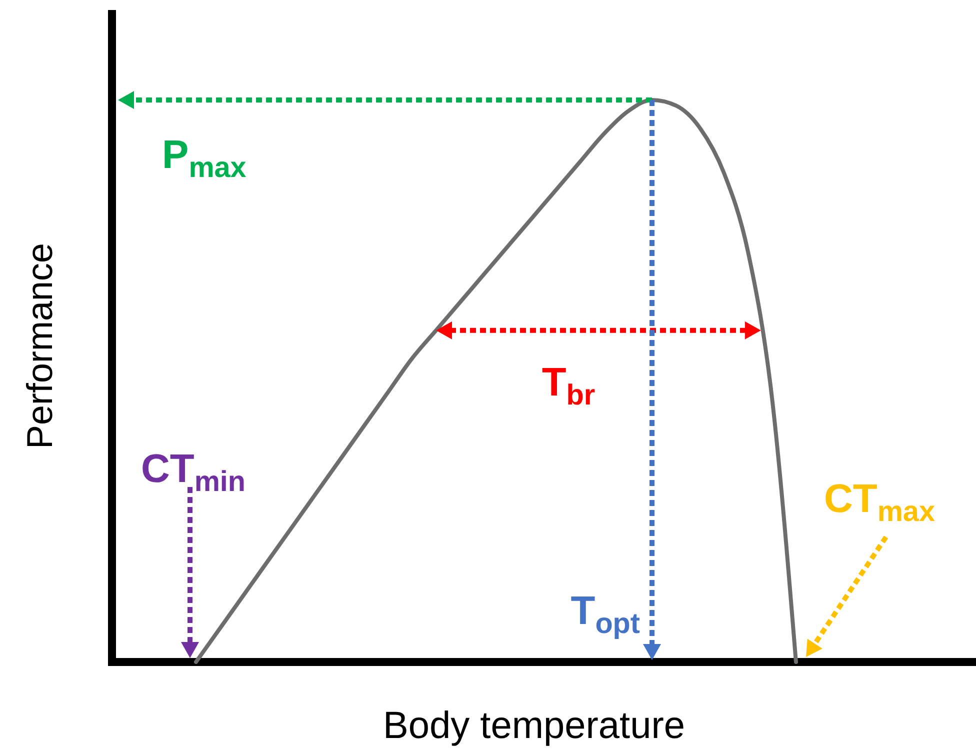 Image resolution: width=976 pixels, height=756 pixels. I want to click on annotation: T$_{opt}$, so click(605, 614).